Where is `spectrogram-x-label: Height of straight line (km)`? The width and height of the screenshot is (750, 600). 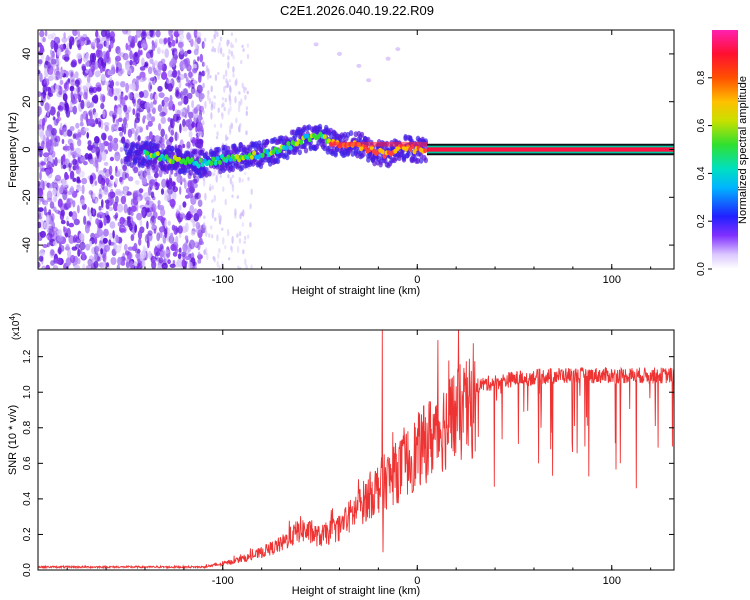
spectrogram-x-label: Height of straight line (km) is located at coordinates (356, 291).